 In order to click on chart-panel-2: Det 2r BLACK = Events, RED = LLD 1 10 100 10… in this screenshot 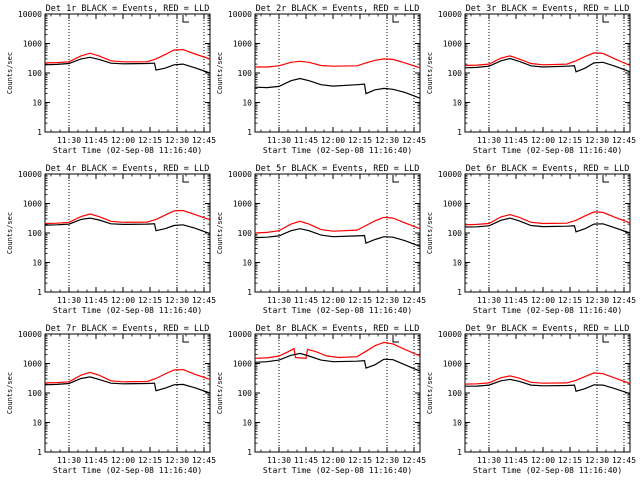, I will do `click(321, 79)`.